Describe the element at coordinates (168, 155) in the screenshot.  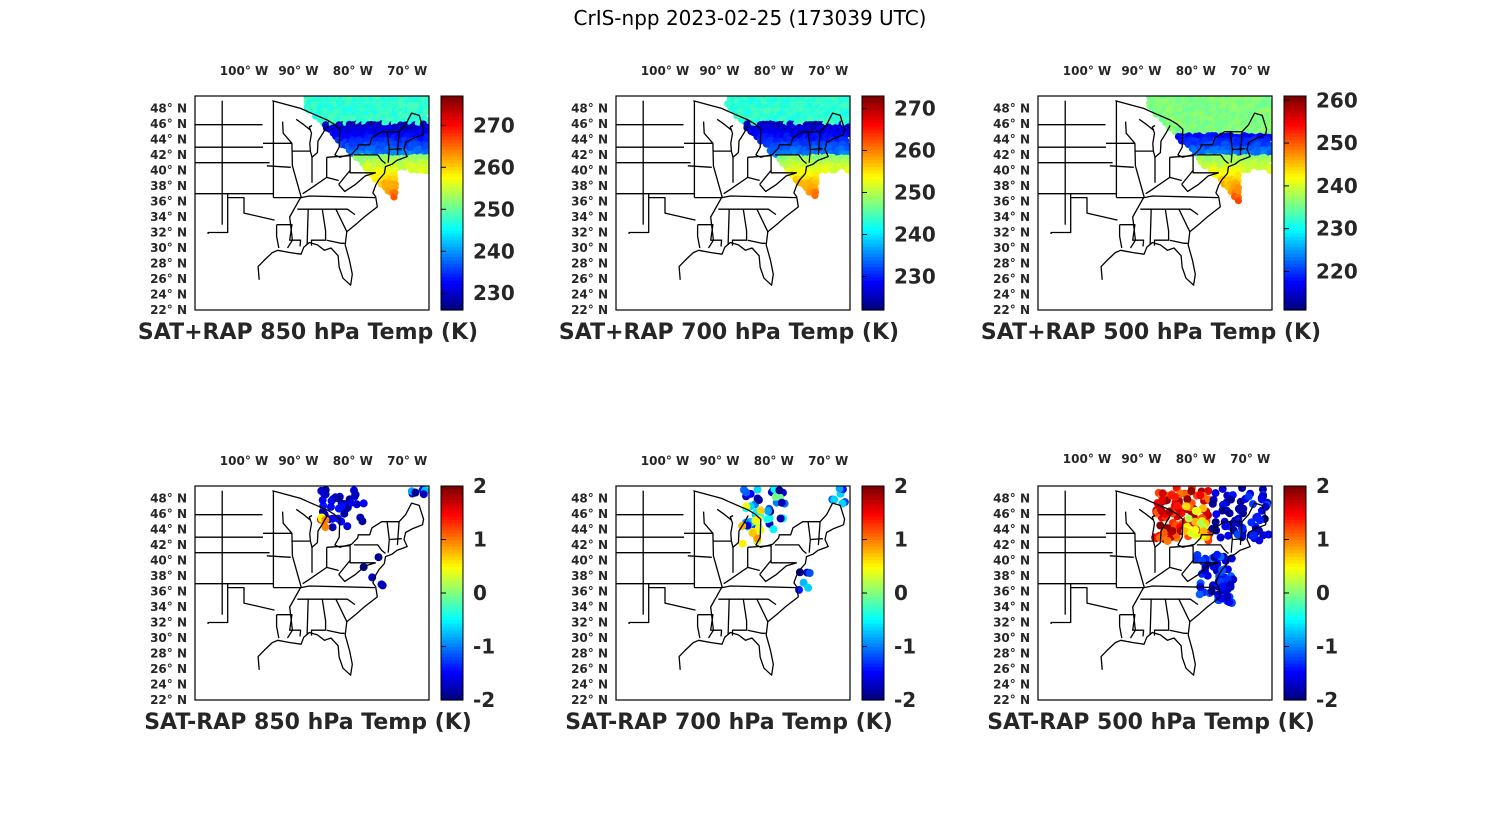
I see `lat-tick-label: 42° N` at that location.